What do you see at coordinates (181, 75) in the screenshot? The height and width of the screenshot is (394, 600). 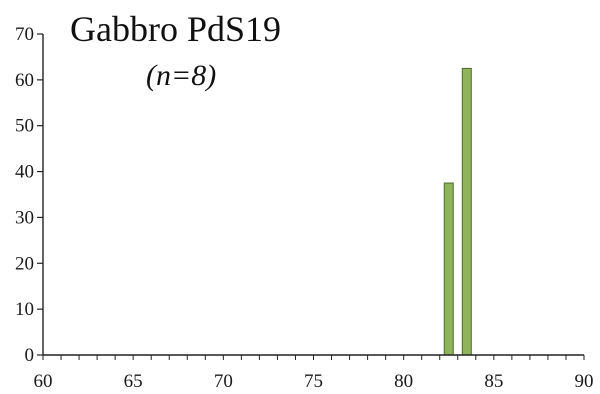 I see `chart-subtitle: (n=8)` at bounding box center [181, 75].